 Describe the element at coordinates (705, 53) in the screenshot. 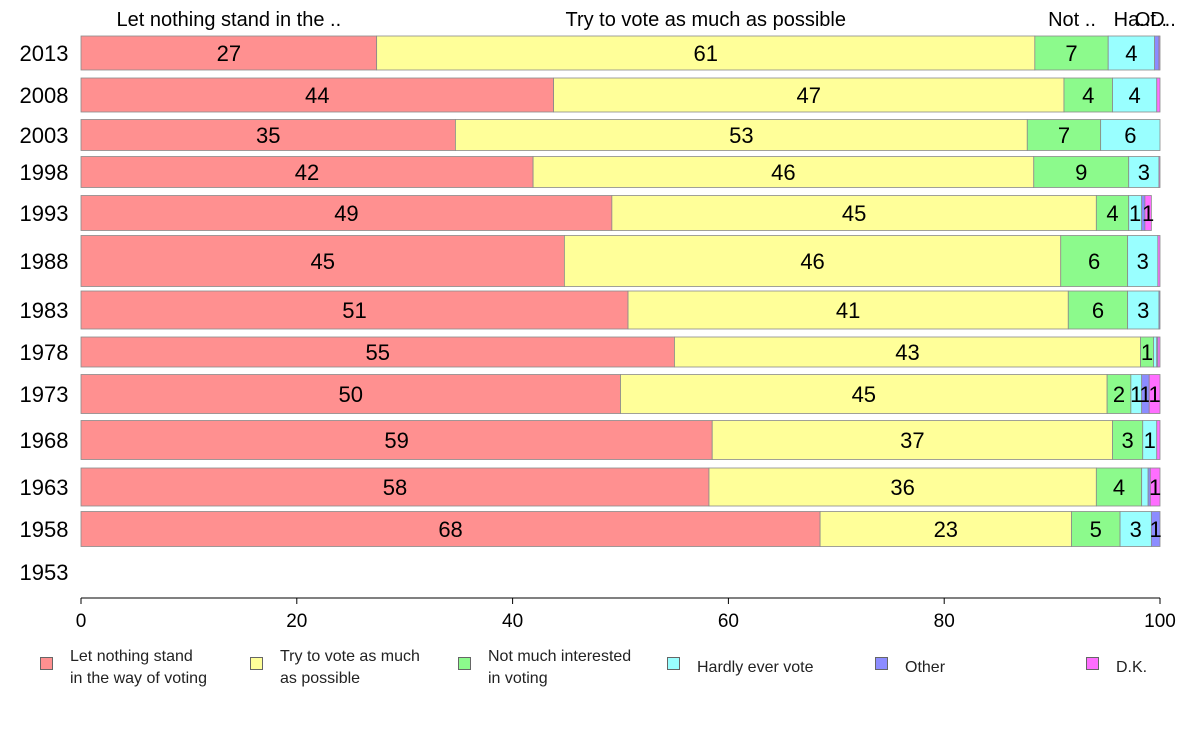

I see `data-label: 61` at that location.